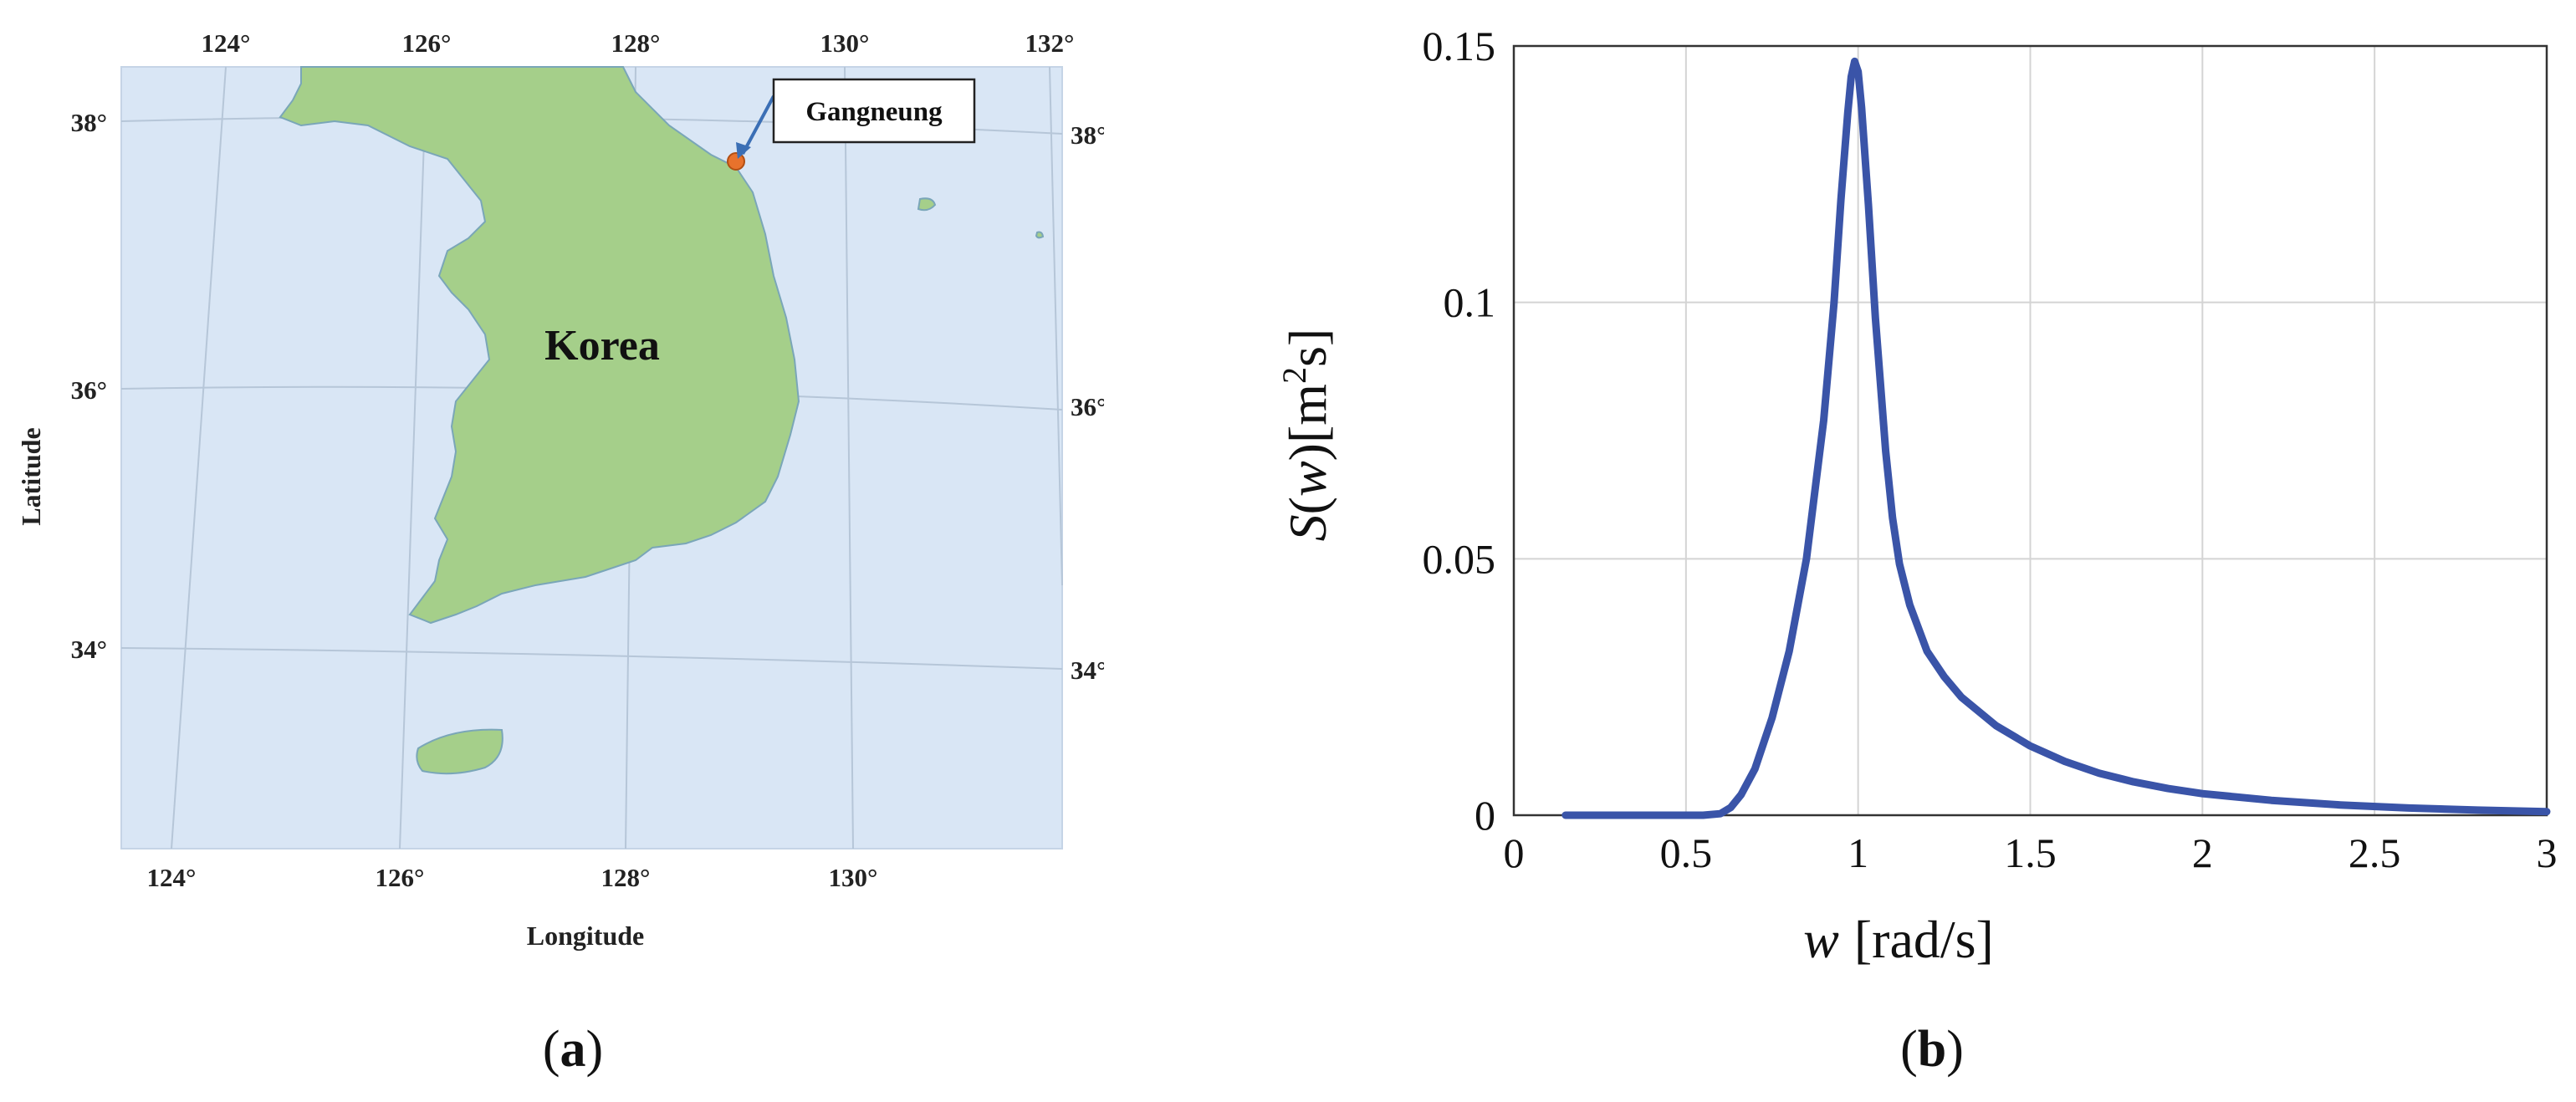 The image size is (2576, 1102). Describe the element at coordinates (226, 43) in the screenshot. I see `top-tick-label: 124°` at that location.